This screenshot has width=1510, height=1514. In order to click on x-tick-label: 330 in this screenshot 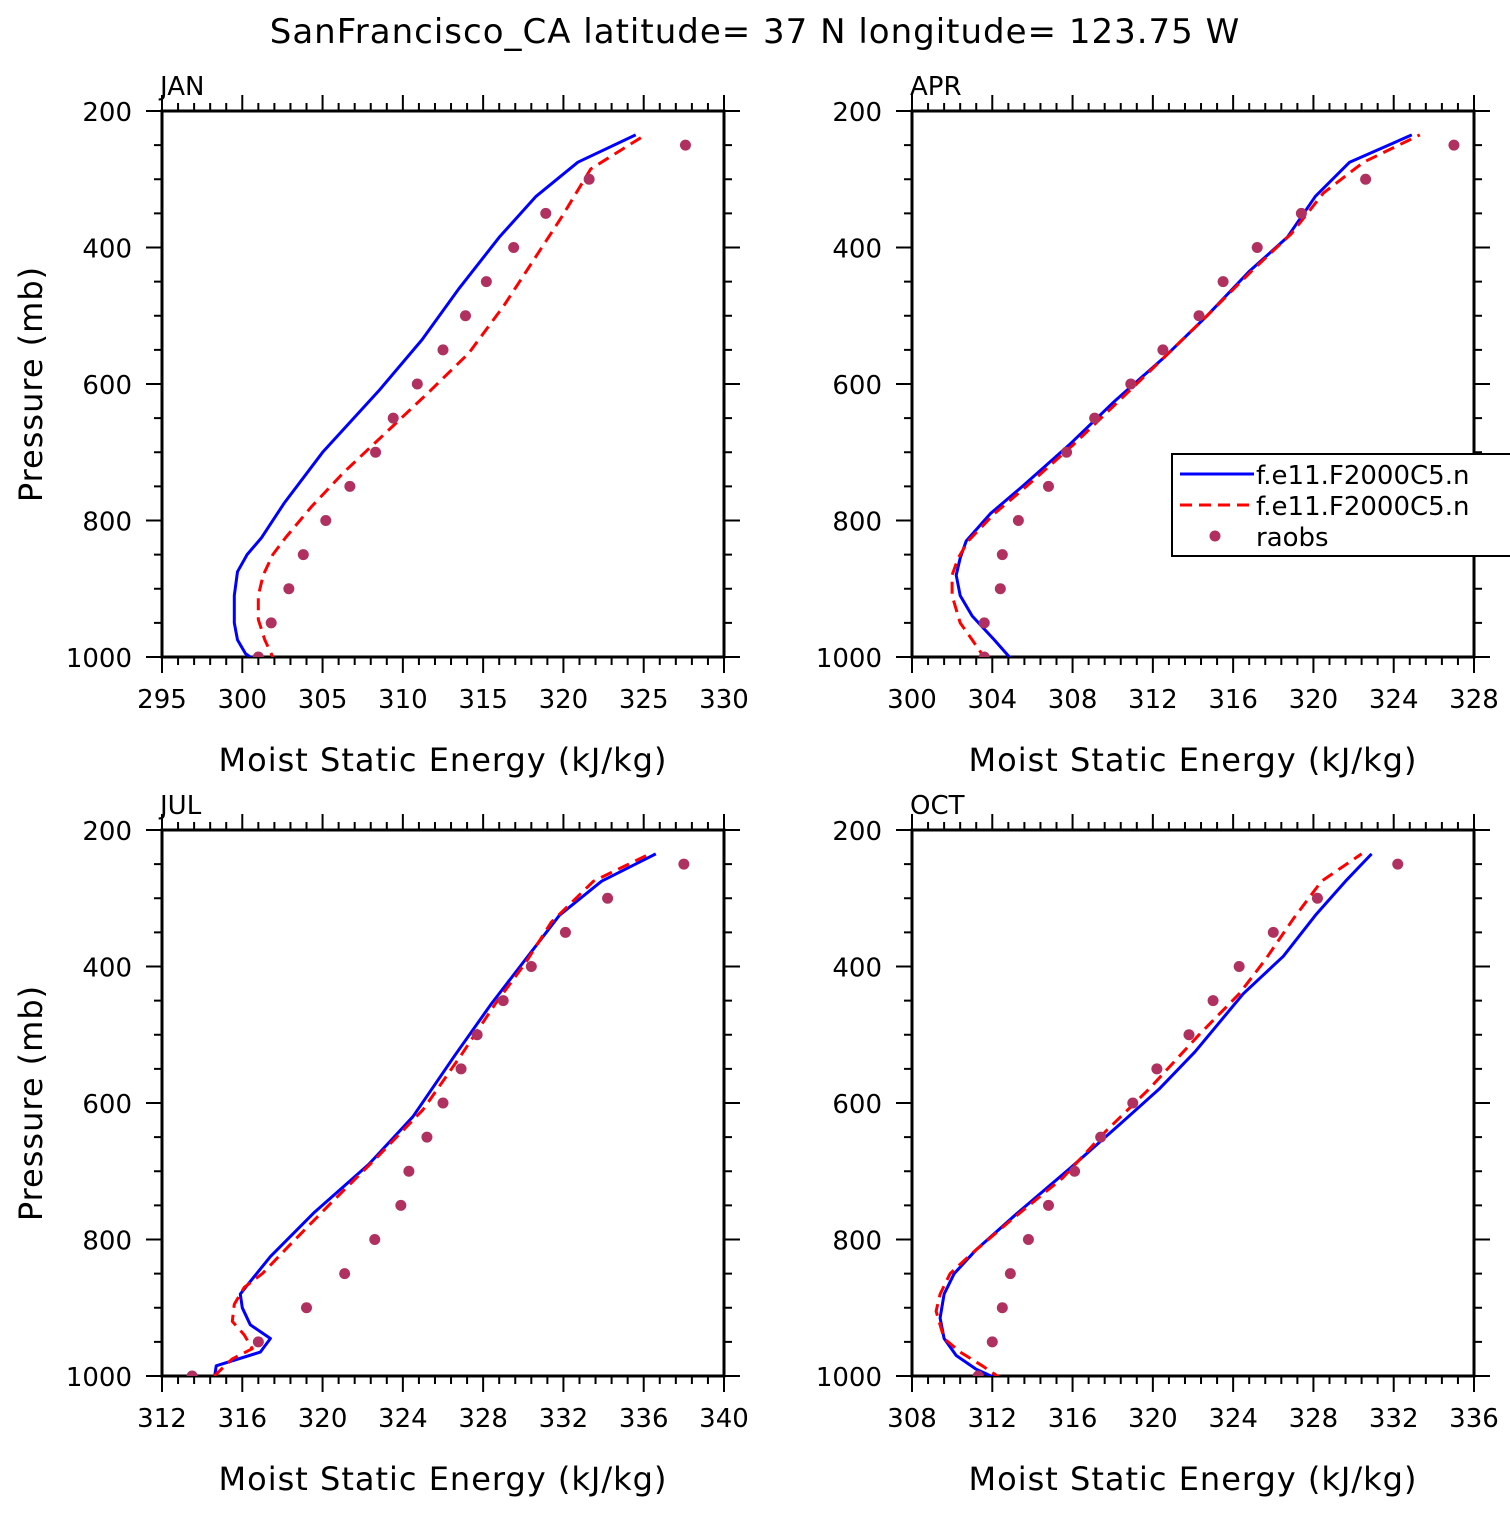, I will do `click(724, 700)`.